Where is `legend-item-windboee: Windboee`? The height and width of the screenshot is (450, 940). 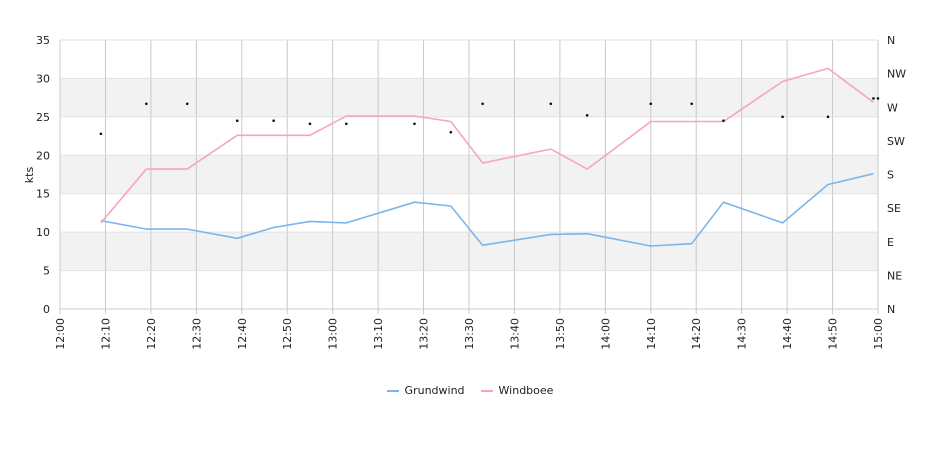
legend-item-windboee: Windboee is located at coordinates (517, 390).